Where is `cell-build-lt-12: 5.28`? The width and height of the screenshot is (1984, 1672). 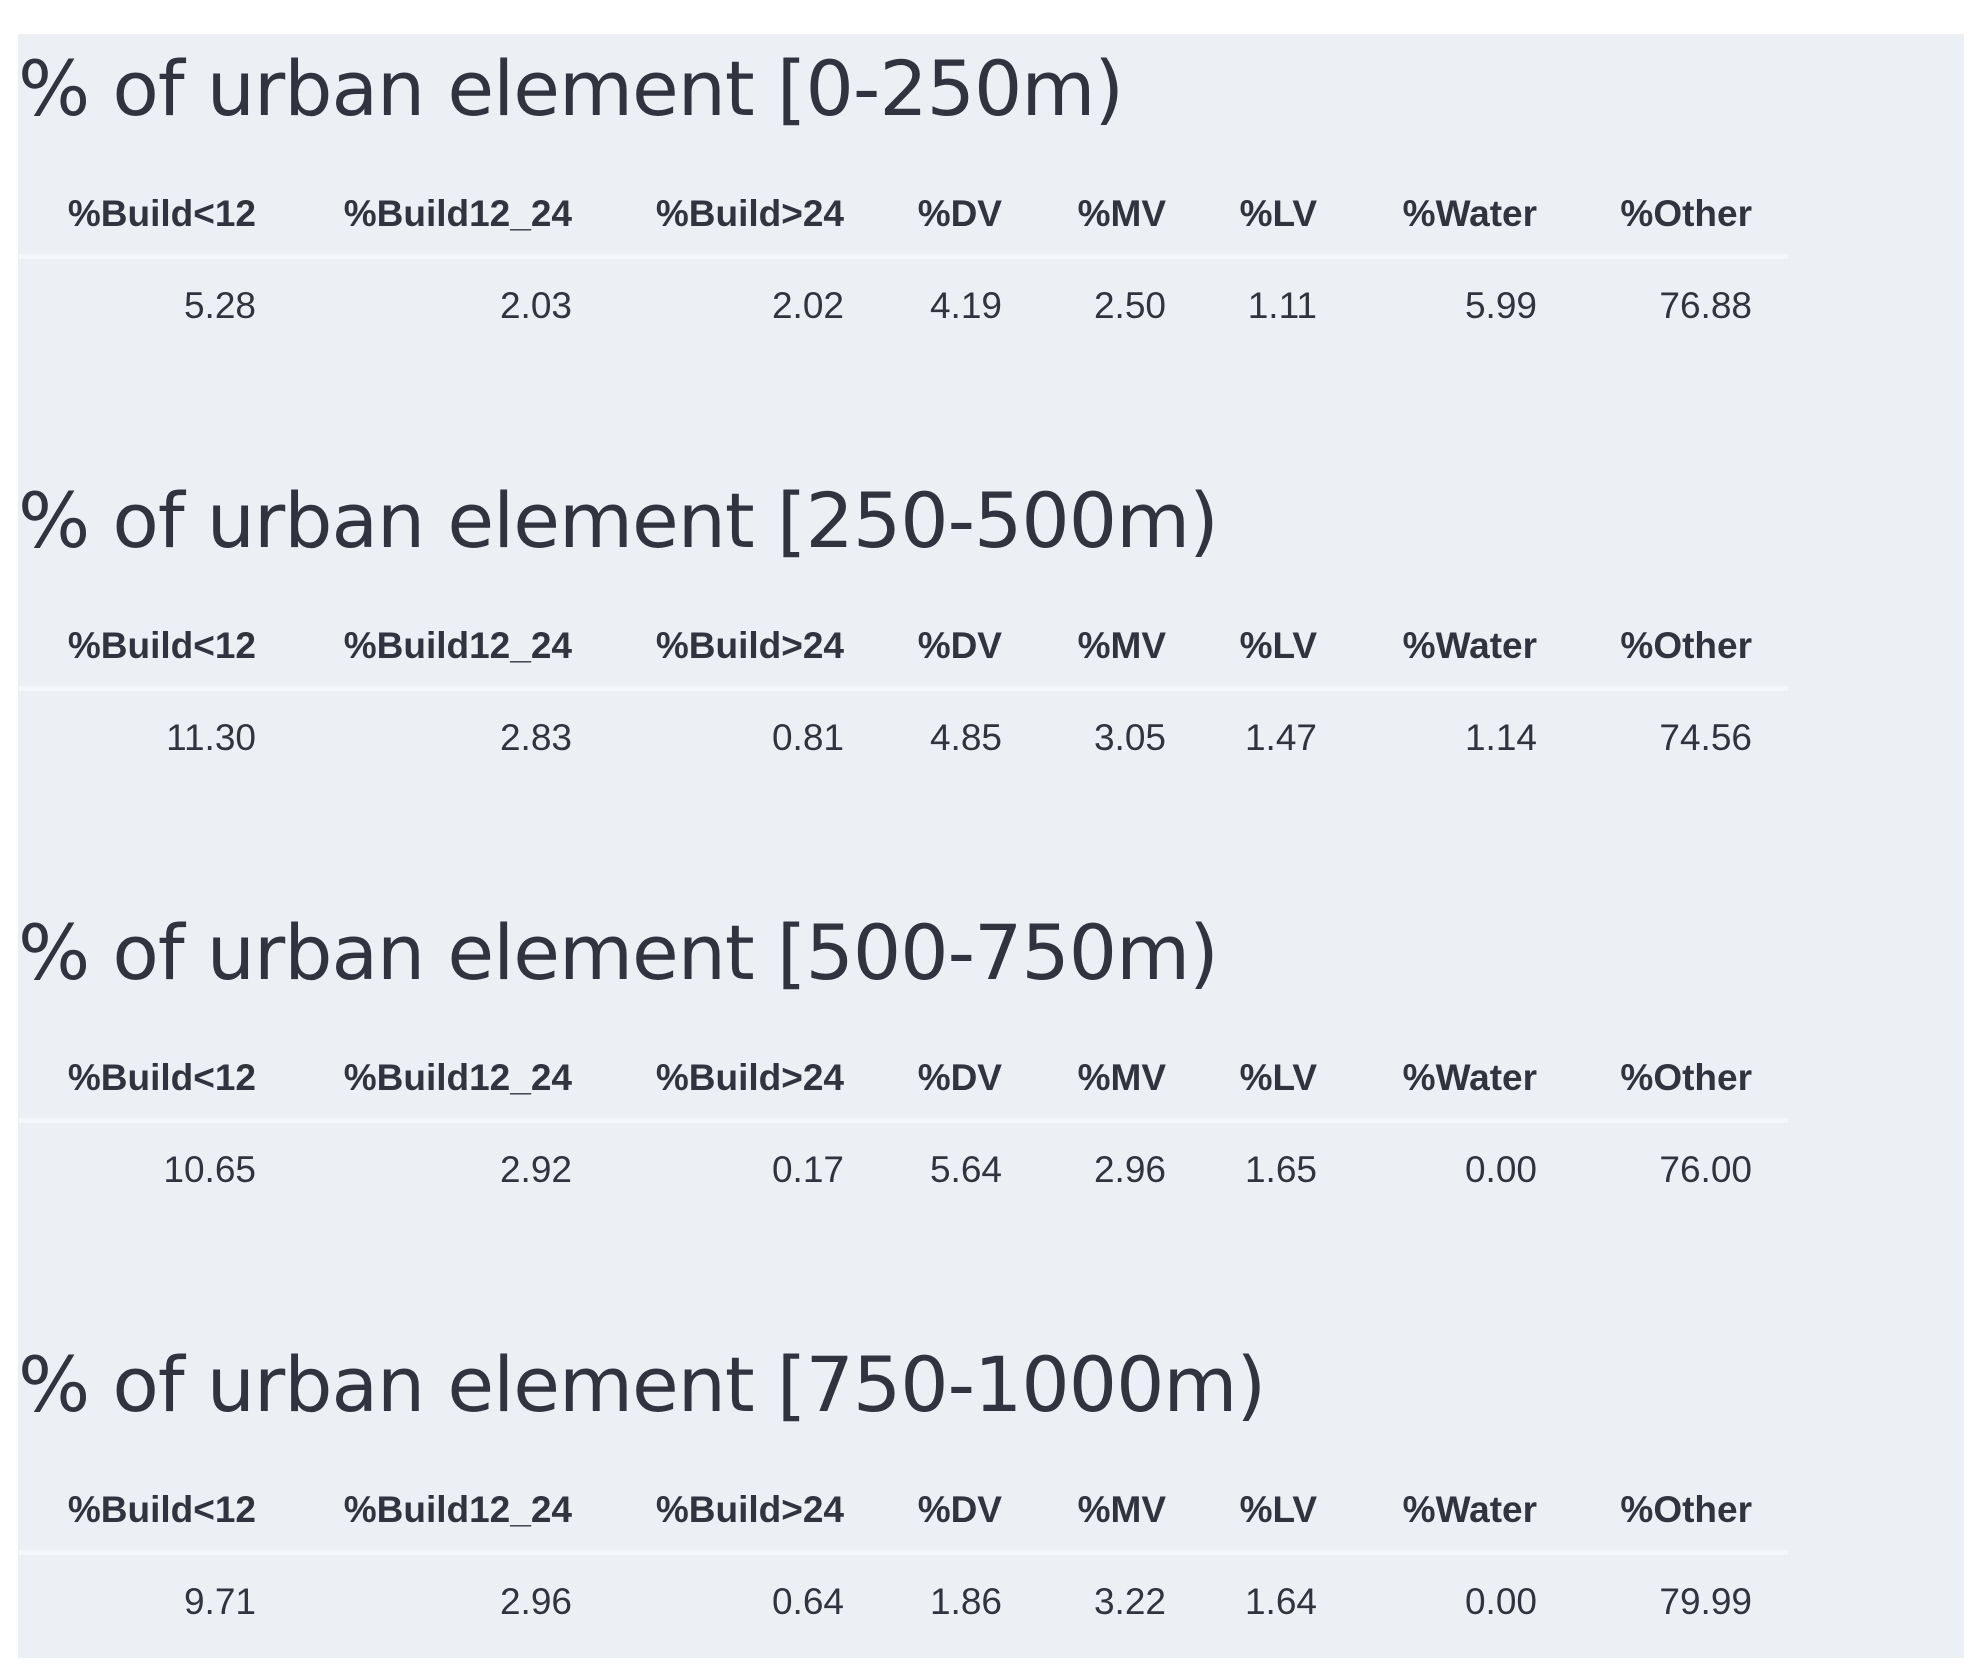
cell-build-lt-12: 5.28 is located at coordinates (219, 305).